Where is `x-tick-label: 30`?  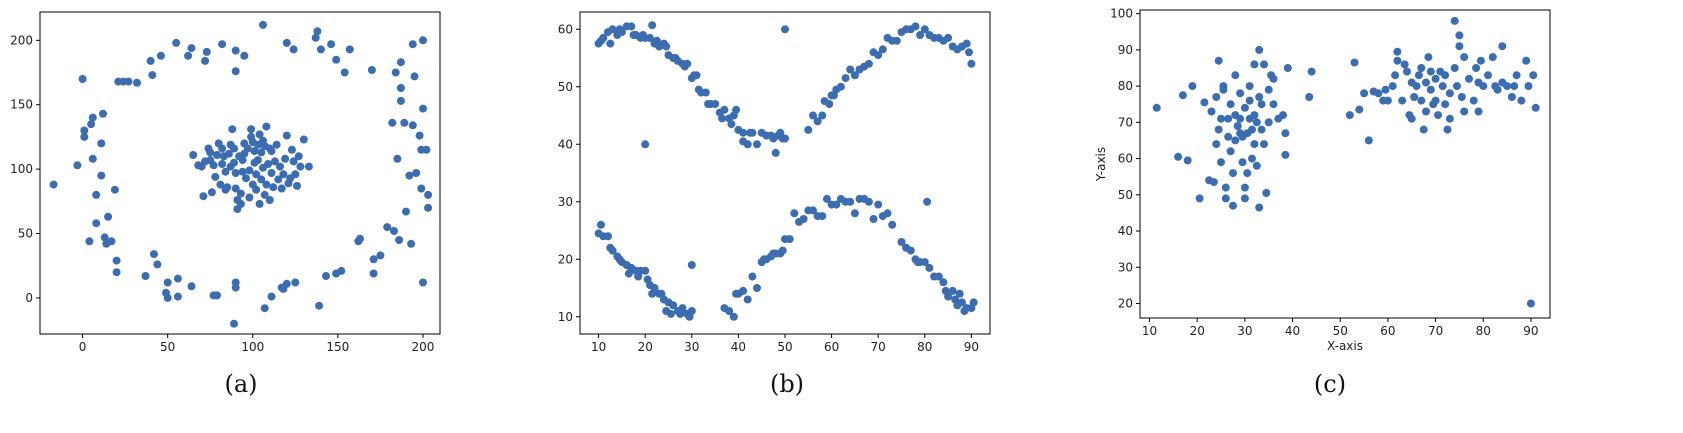
x-tick-label: 30 is located at coordinates (691, 347).